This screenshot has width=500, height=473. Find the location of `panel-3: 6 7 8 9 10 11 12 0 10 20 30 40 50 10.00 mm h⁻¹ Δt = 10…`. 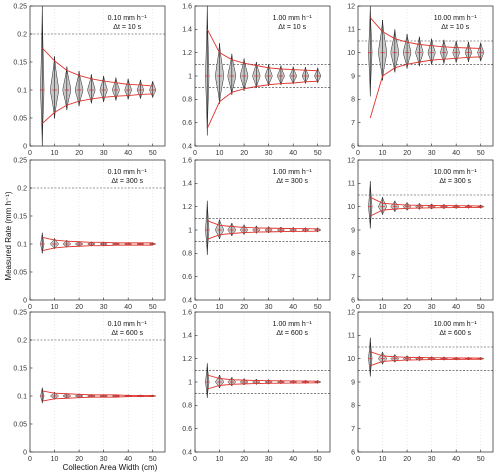

panel-3: 6 7 8 9 10 11 12 0 10 20 30 40 50 10.00 mm h⁻¹ Δt = 10… is located at coordinates (420, 80).